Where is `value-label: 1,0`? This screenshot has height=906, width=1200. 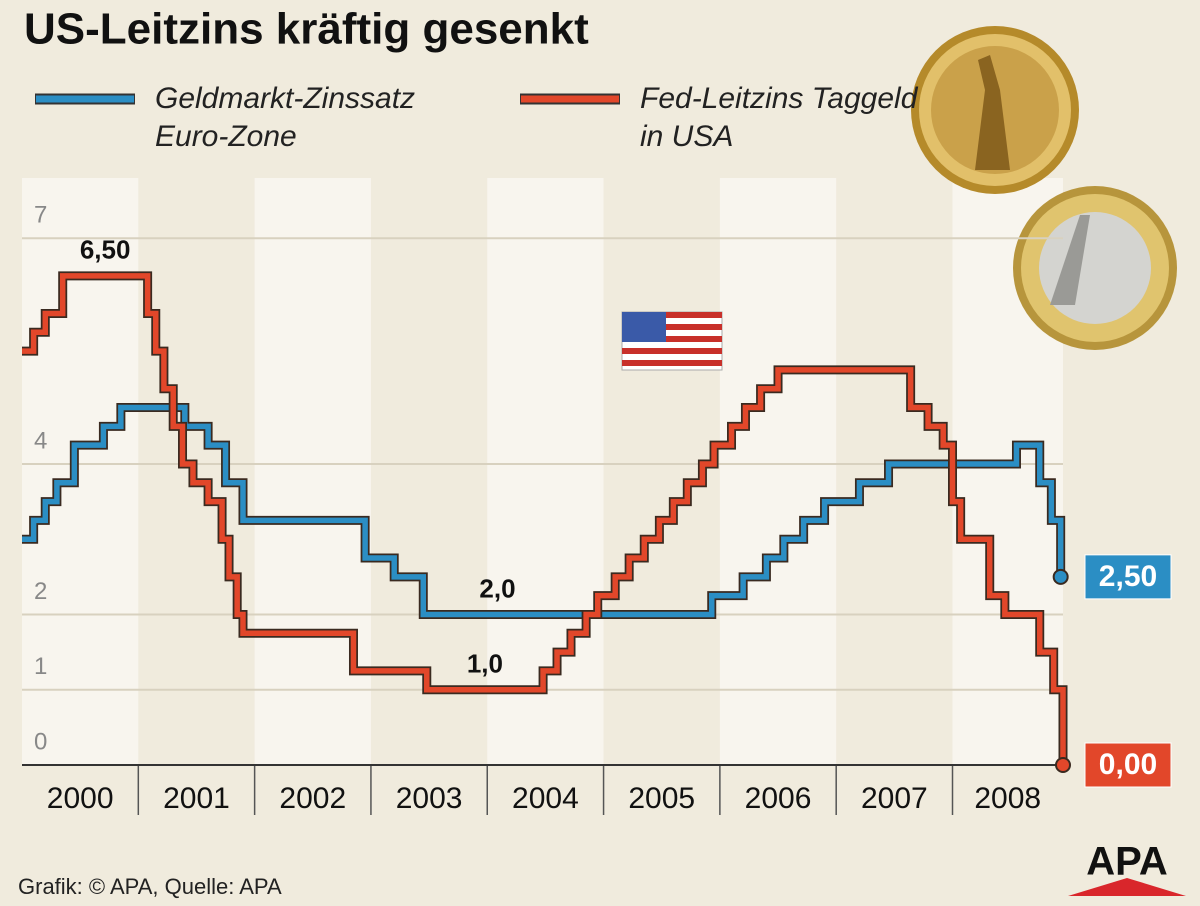
value-label: 1,0 is located at coordinates (485, 664).